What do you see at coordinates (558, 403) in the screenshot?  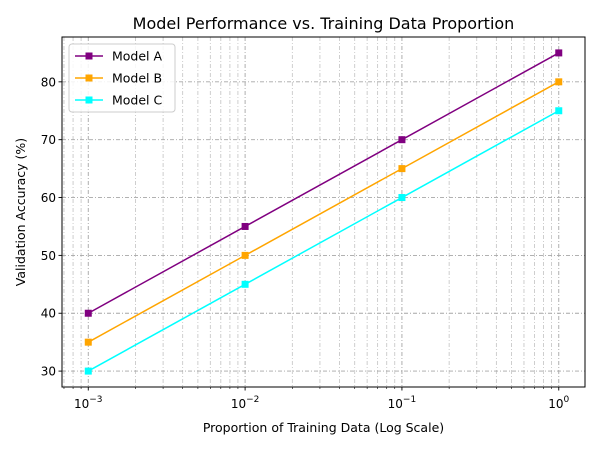 I see `x-tick-label: 10⁰` at bounding box center [558, 403].